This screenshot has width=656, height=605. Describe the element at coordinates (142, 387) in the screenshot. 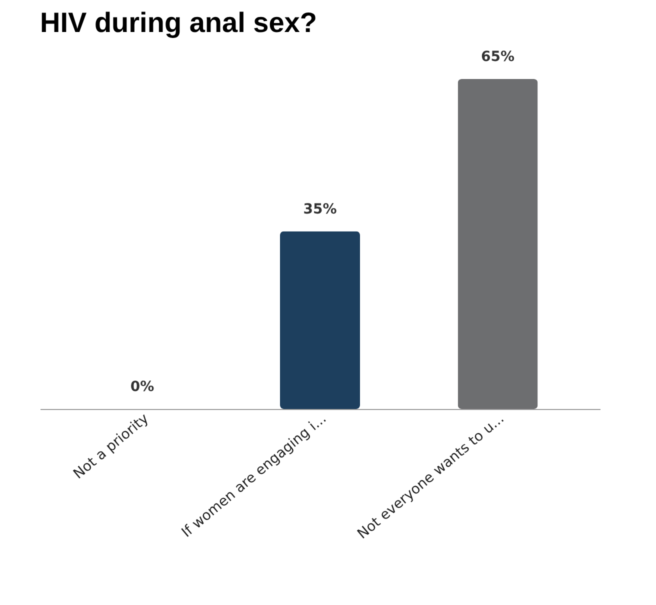

I see `data-label: 0%` at that location.